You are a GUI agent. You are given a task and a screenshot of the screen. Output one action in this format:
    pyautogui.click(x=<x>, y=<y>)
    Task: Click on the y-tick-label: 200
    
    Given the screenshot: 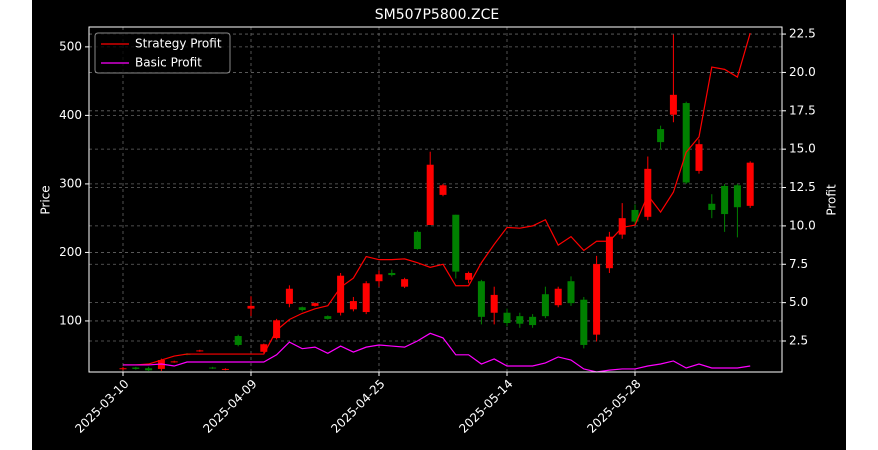 What is the action you would take?
    pyautogui.click(x=70, y=252)
    